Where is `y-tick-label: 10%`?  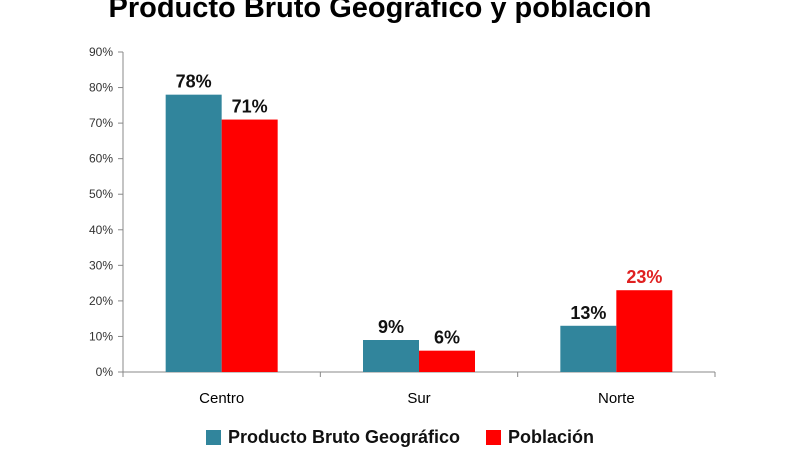
y-tick-label: 10% is located at coordinates (101, 336).